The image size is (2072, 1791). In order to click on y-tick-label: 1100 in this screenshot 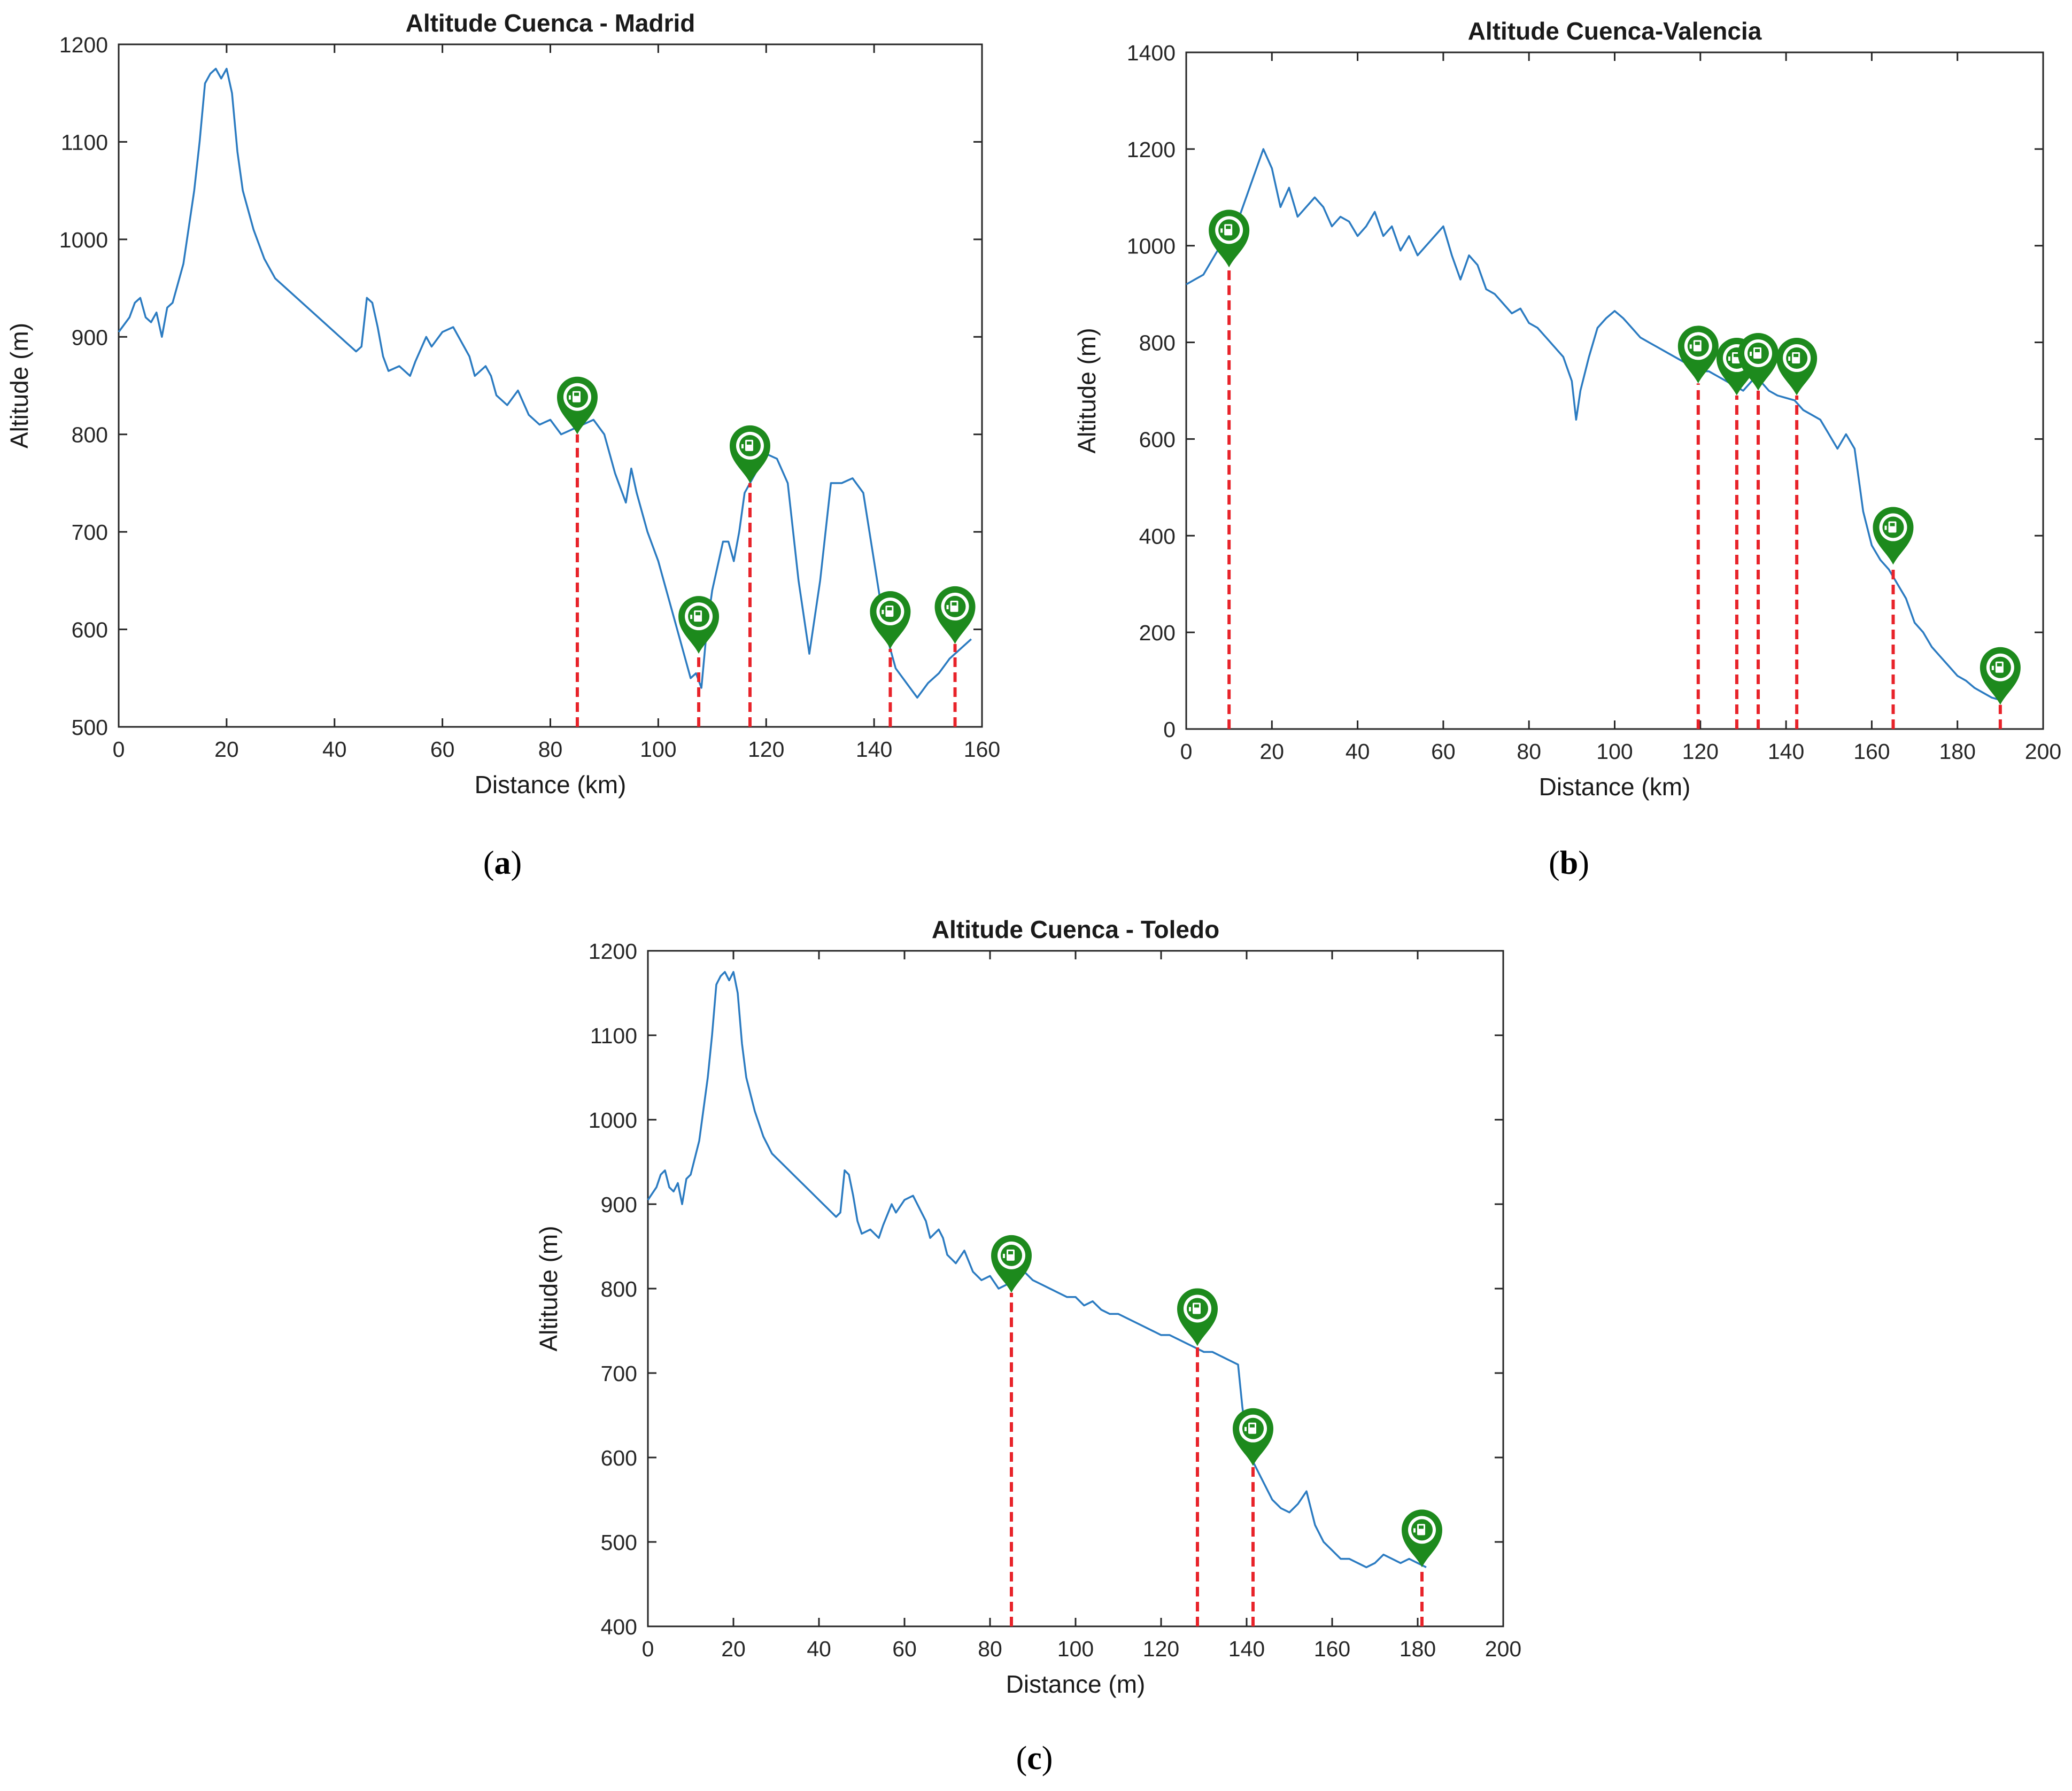, I will do `click(84, 142)`.